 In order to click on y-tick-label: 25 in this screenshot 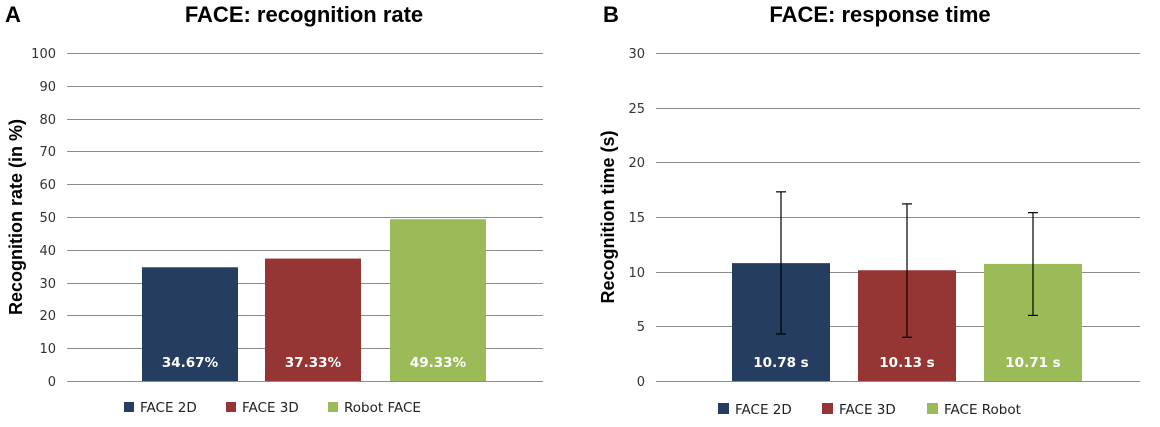, I will do `click(636, 109)`.